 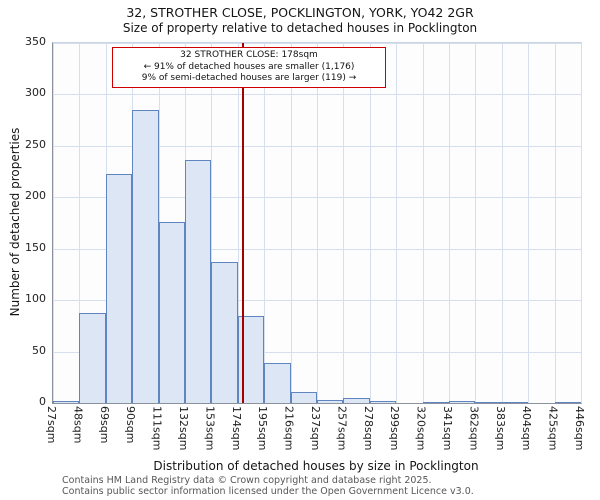 I want to click on y-tick-label: 150, so click(x=35, y=247).